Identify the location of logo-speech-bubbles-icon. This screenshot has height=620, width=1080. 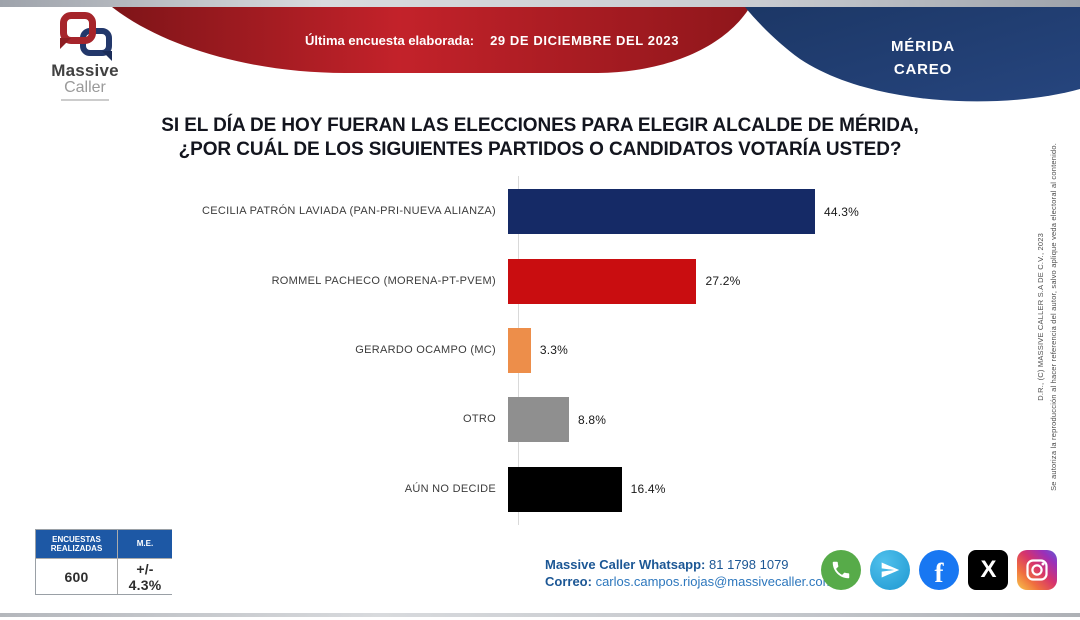
(85, 36).